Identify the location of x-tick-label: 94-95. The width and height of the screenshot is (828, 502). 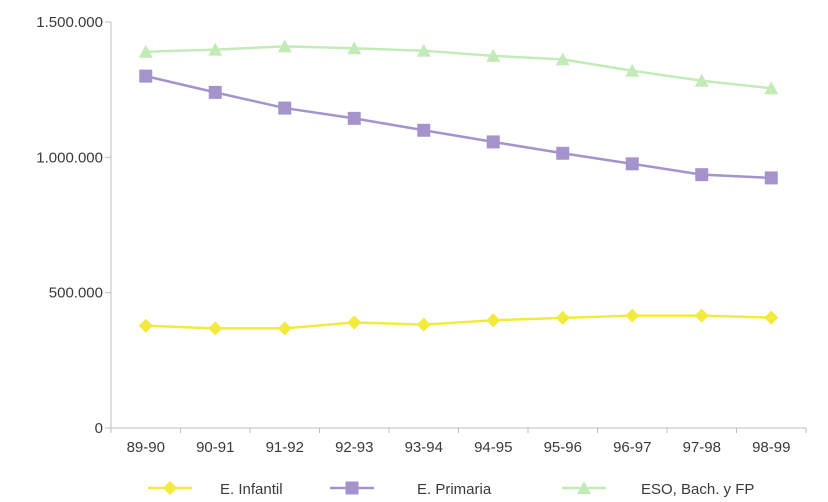
(493, 447).